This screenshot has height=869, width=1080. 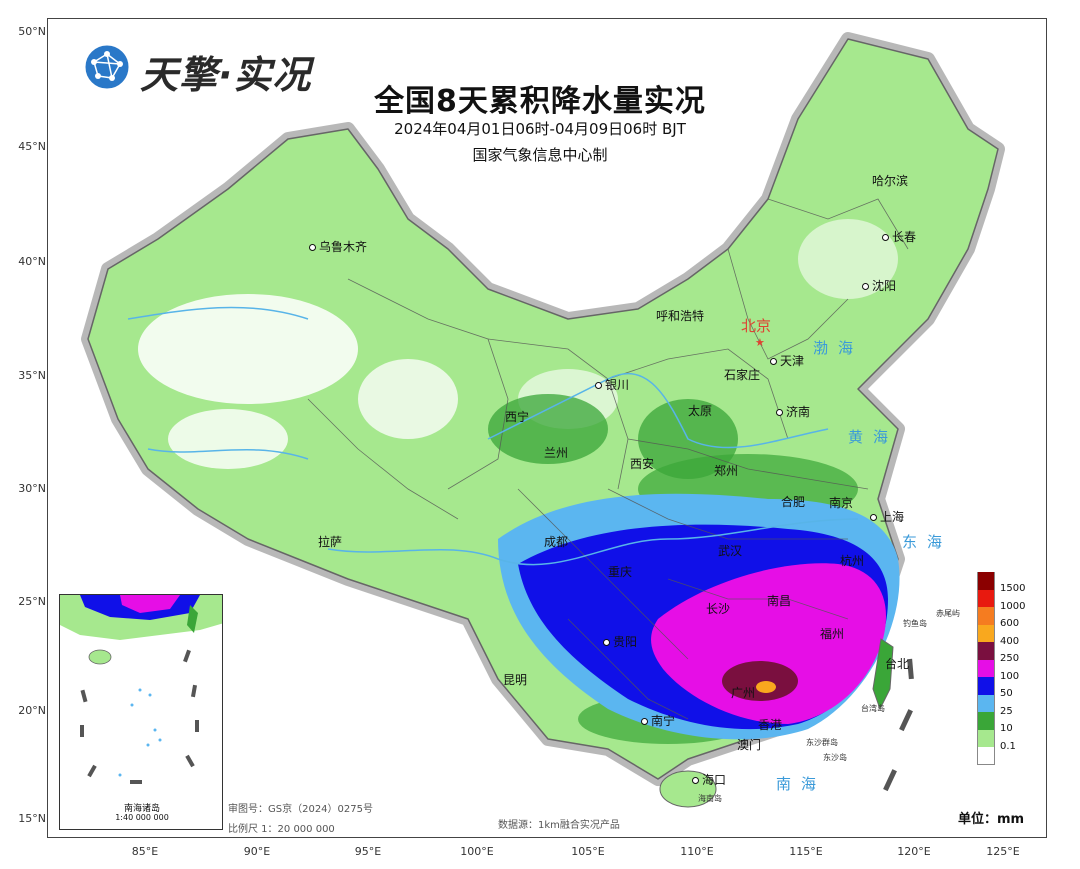 What do you see at coordinates (749, 745) in the screenshot?
I see `city-label: 澳门` at bounding box center [749, 745].